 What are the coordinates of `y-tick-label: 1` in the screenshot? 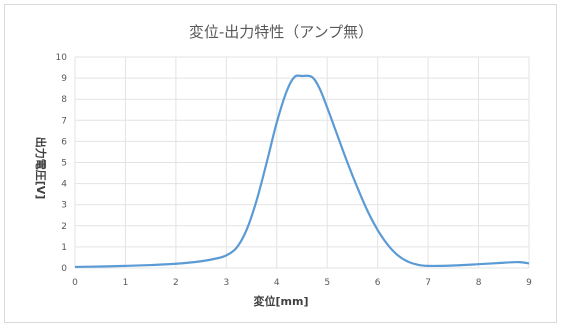 It's located at (64, 248).